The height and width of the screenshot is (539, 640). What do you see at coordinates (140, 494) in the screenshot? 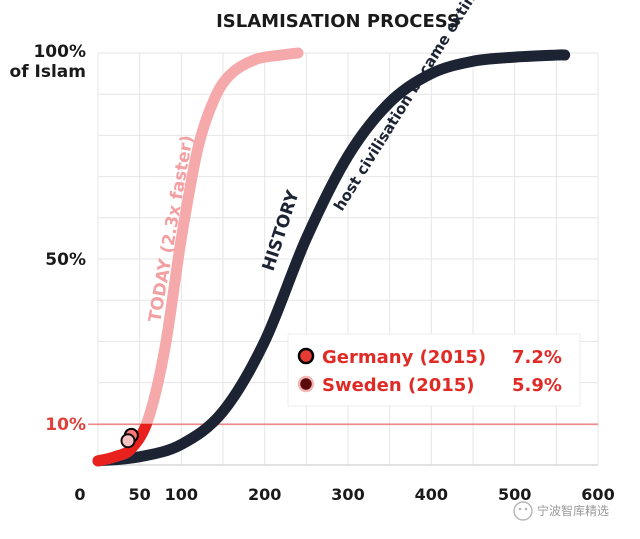
I see `x-tick-label: 50` at bounding box center [140, 494].